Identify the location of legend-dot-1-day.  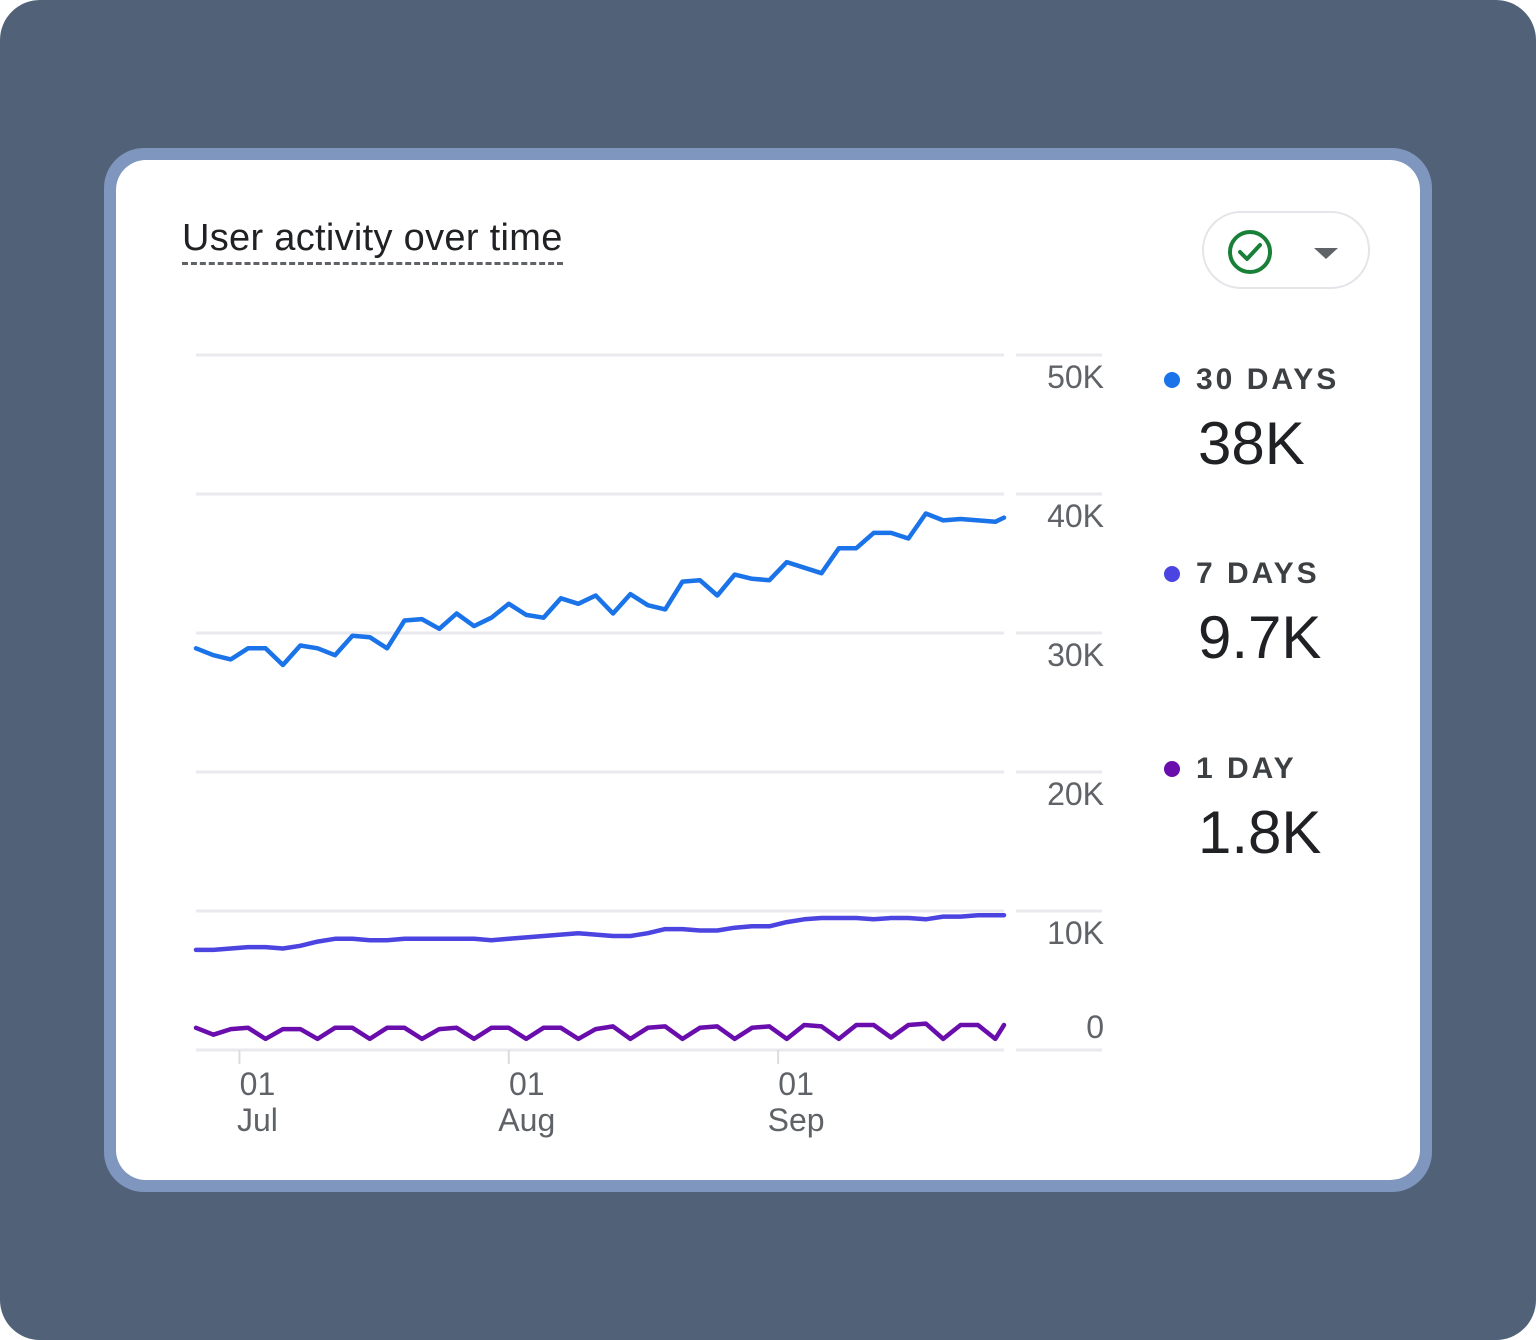
(1172, 769).